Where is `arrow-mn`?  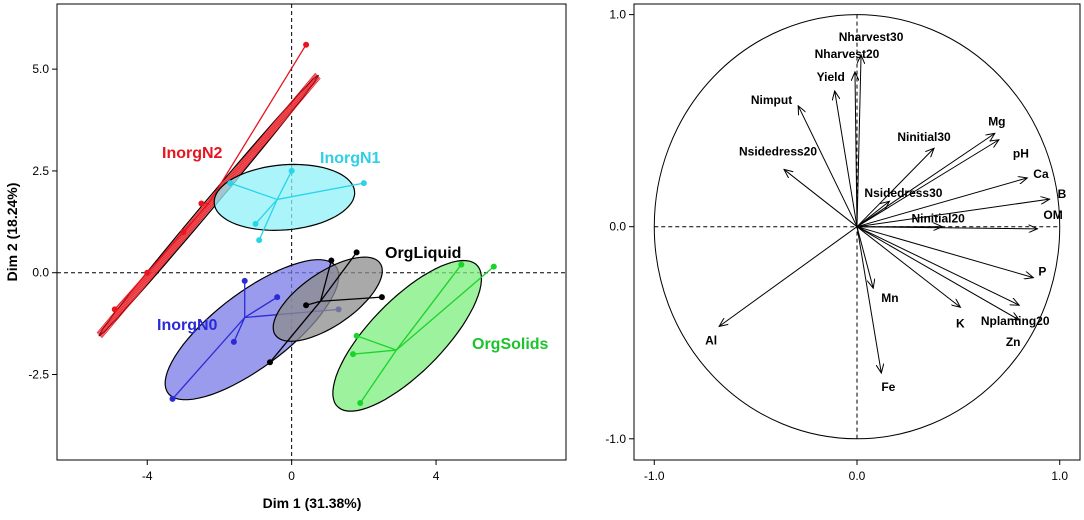 arrow-mn is located at coordinates (864, 257).